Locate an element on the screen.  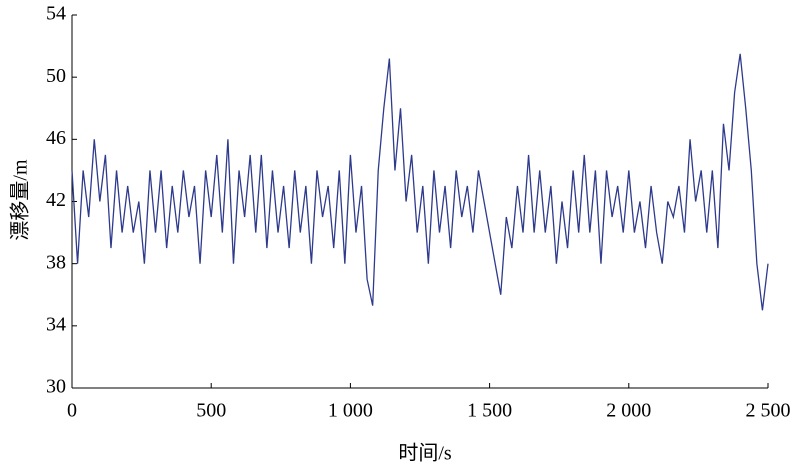
y-tick-label: 34 is located at coordinates (56, 324).